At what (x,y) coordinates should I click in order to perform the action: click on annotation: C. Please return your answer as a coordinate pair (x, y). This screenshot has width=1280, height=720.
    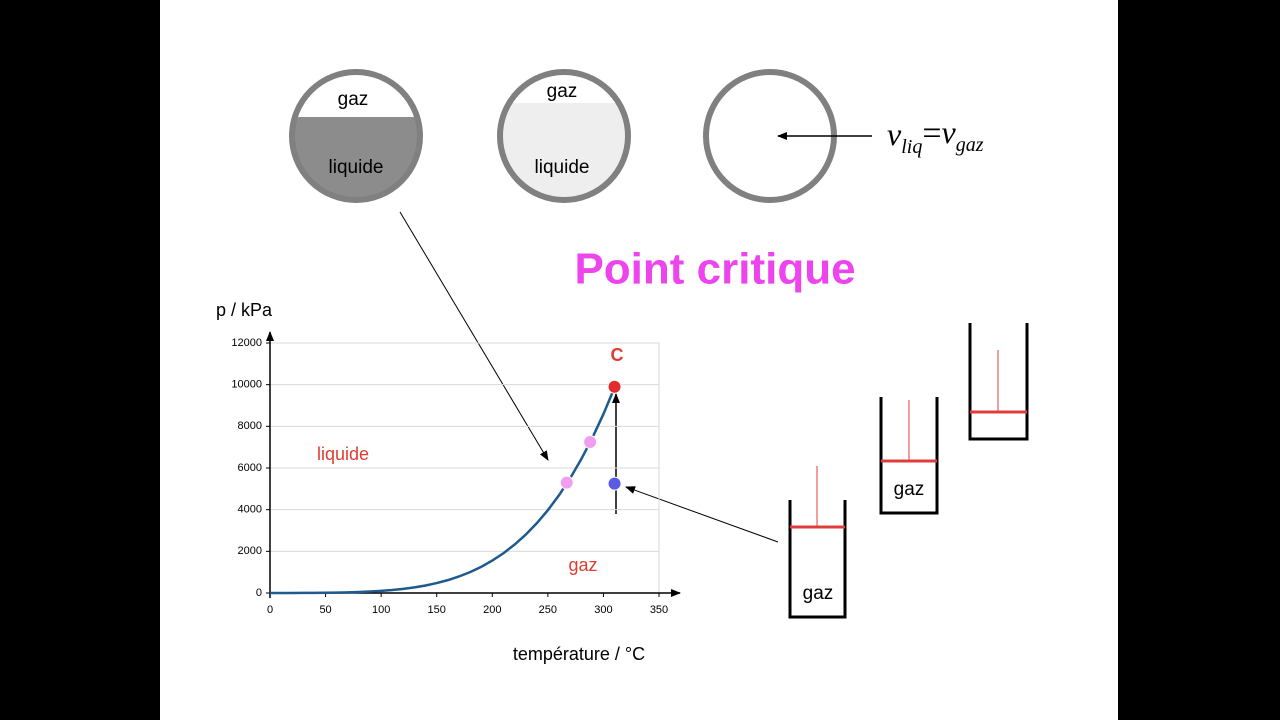
    Looking at the image, I should click on (617, 355).